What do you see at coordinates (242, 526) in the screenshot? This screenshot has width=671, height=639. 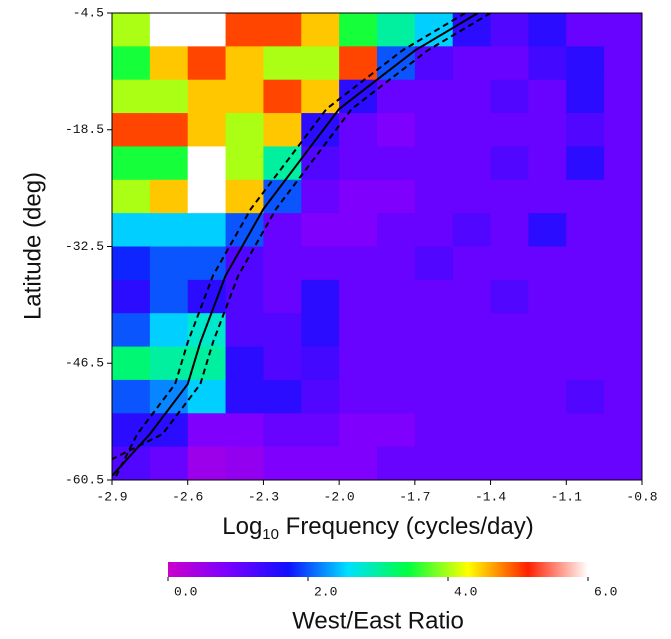 I see `x-label-part: Log` at bounding box center [242, 526].